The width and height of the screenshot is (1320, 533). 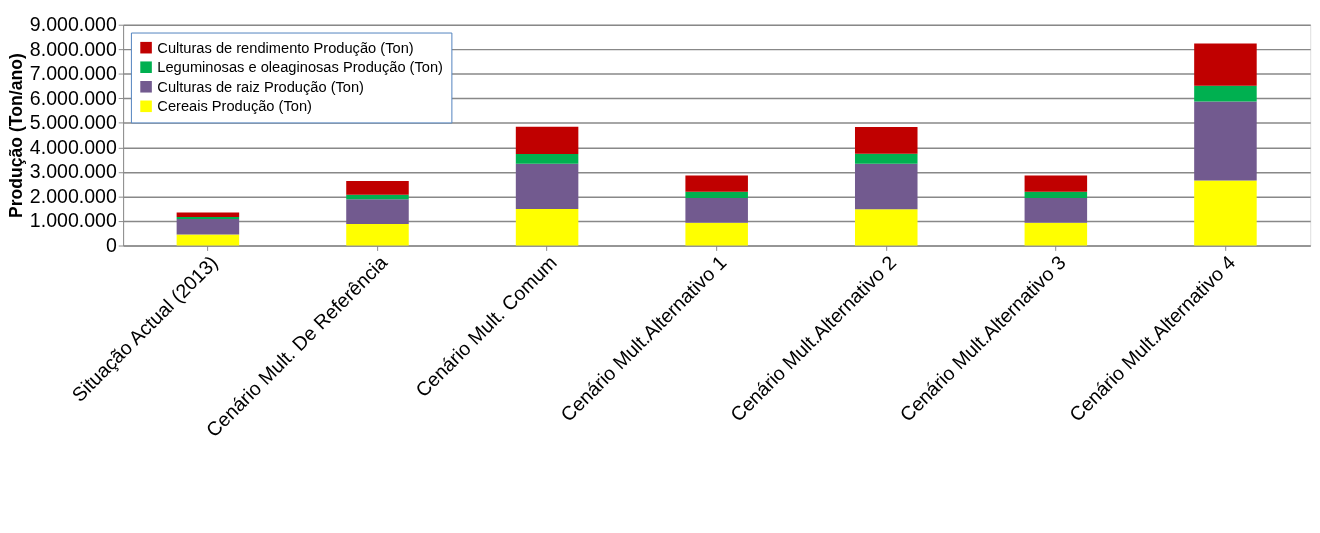 I want to click on y-tick-label: 1.000.000, so click(x=73, y=220).